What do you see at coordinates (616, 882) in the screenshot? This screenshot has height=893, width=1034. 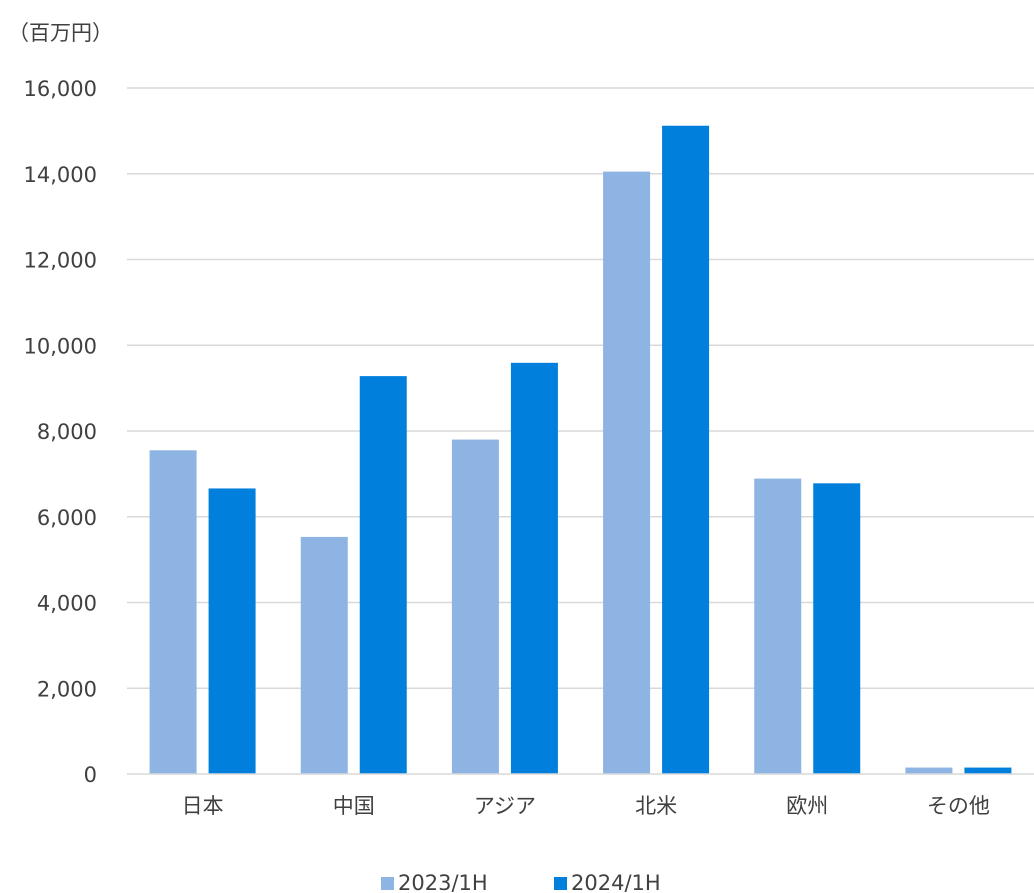 I see `legend-label: 2024/1H` at bounding box center [616, 882].